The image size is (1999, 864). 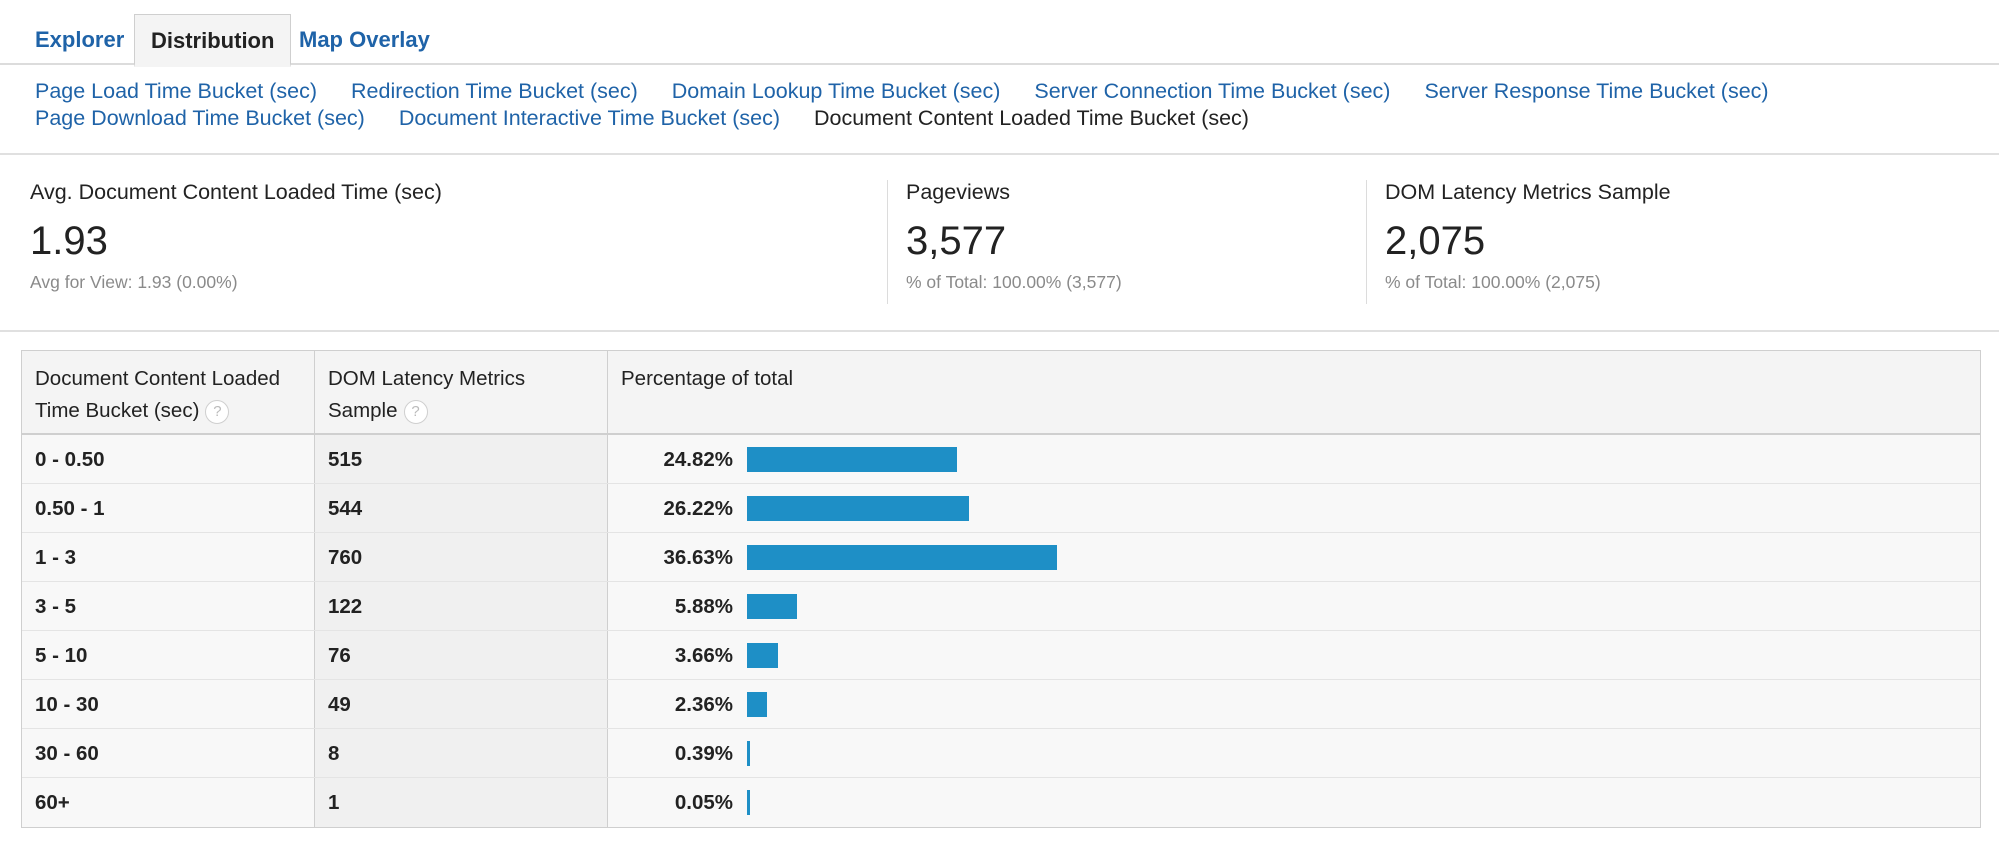 I want to click on percentage-label: 24.82%, so click(x=698, y=459).